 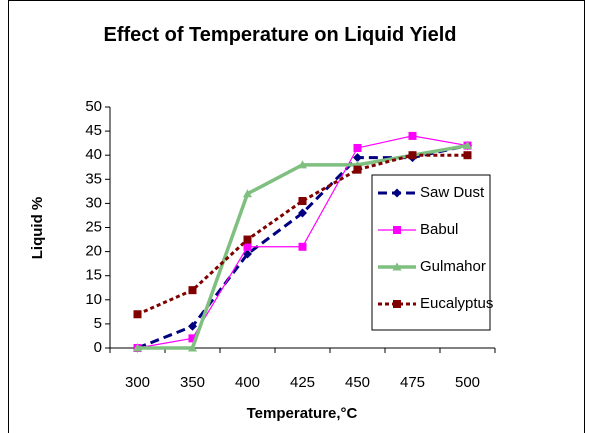 What do you see at coordinates (456, 303) in the screenshot?
I see `legend-label: Eucalyptus` at bounding box center [456, 303].